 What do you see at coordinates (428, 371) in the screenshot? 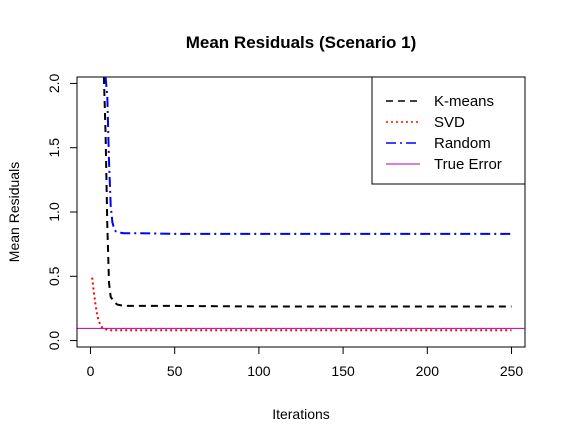
I see `x-tick-label: 200` at bounding box center [428, 371].